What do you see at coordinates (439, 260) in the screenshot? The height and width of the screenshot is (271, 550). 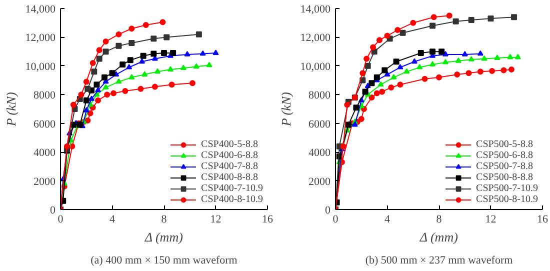 I see `text: (b) 500 mm × 237 mm waveform` at bounding box center [439, 260].